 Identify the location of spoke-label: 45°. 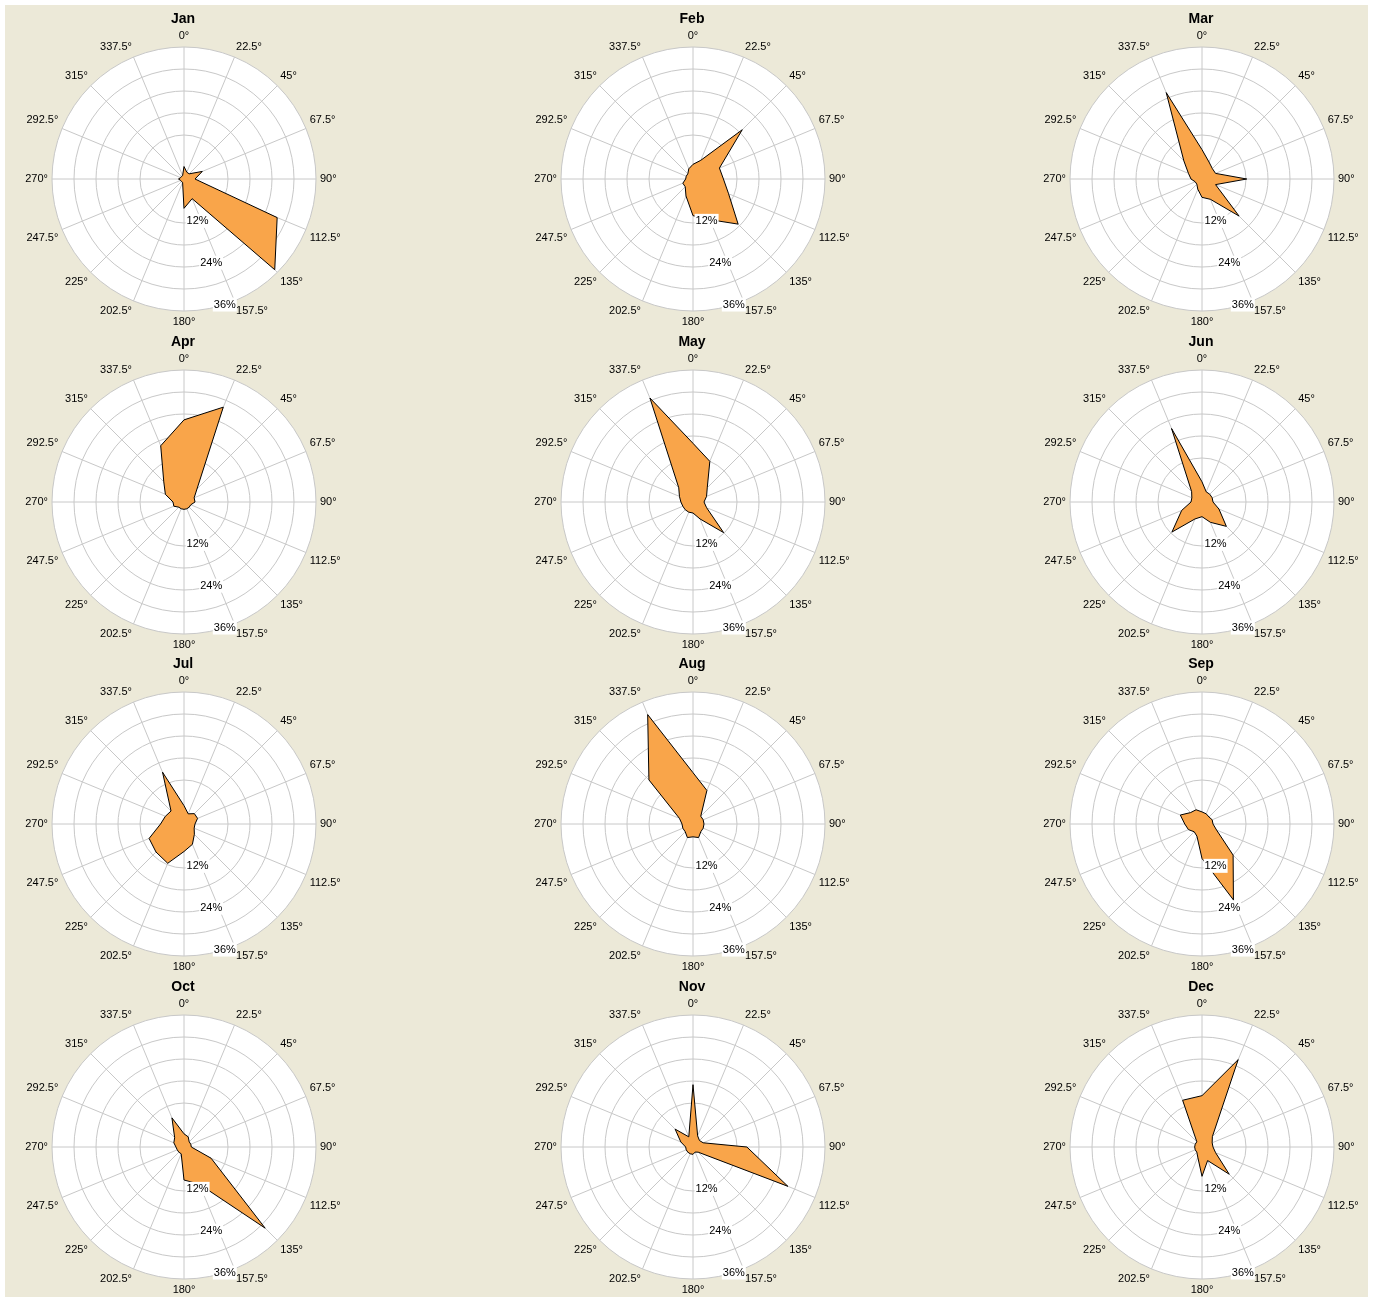
(1306, 1043).